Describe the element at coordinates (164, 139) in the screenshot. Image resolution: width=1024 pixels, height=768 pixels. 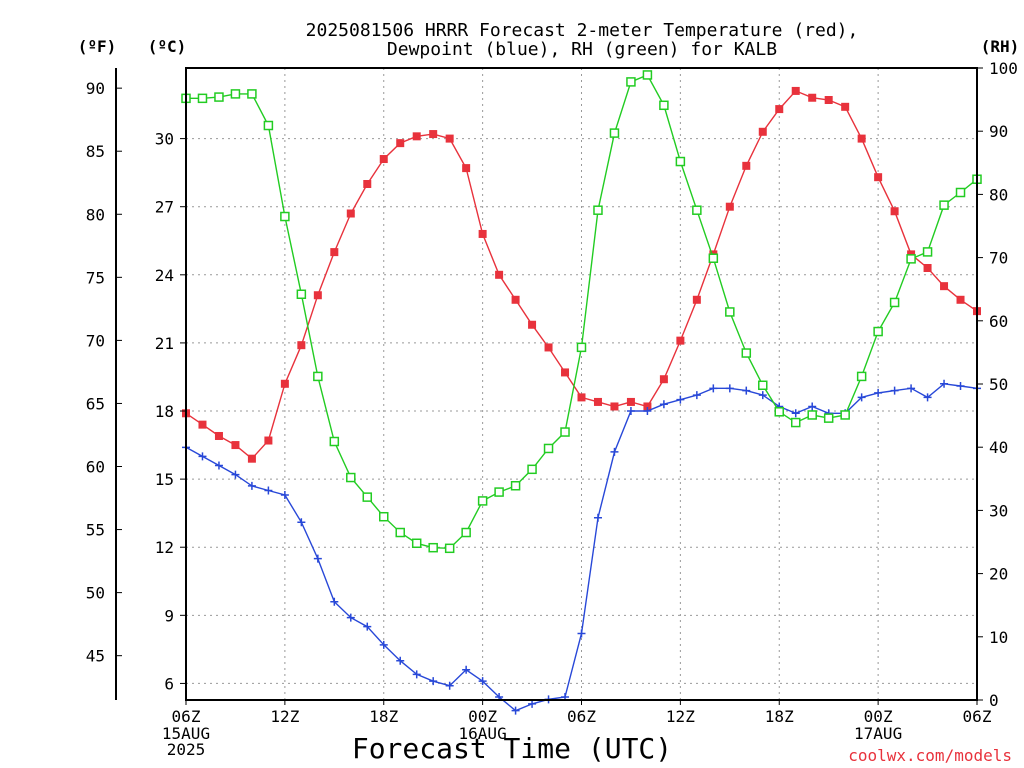
I see `celsius-tick-label: 30` at that location.